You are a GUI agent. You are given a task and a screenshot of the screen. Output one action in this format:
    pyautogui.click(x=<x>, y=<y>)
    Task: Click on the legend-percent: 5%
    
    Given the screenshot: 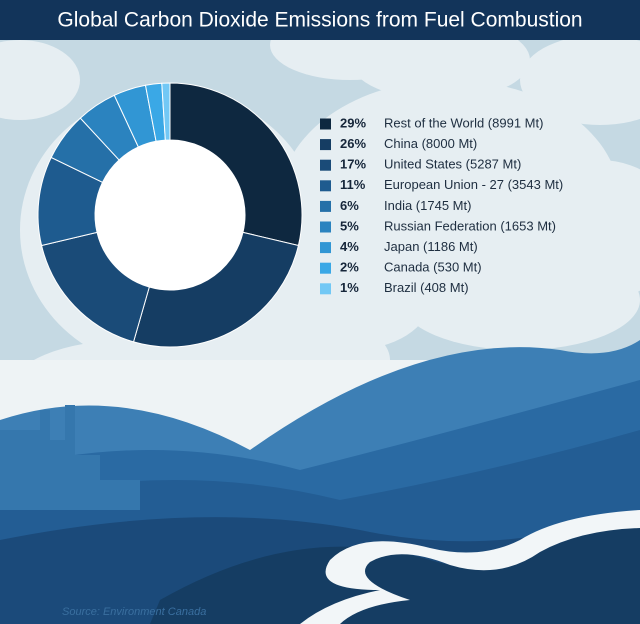 What is the action you would take?
    pyautogui.click(x=349, y=225)
    